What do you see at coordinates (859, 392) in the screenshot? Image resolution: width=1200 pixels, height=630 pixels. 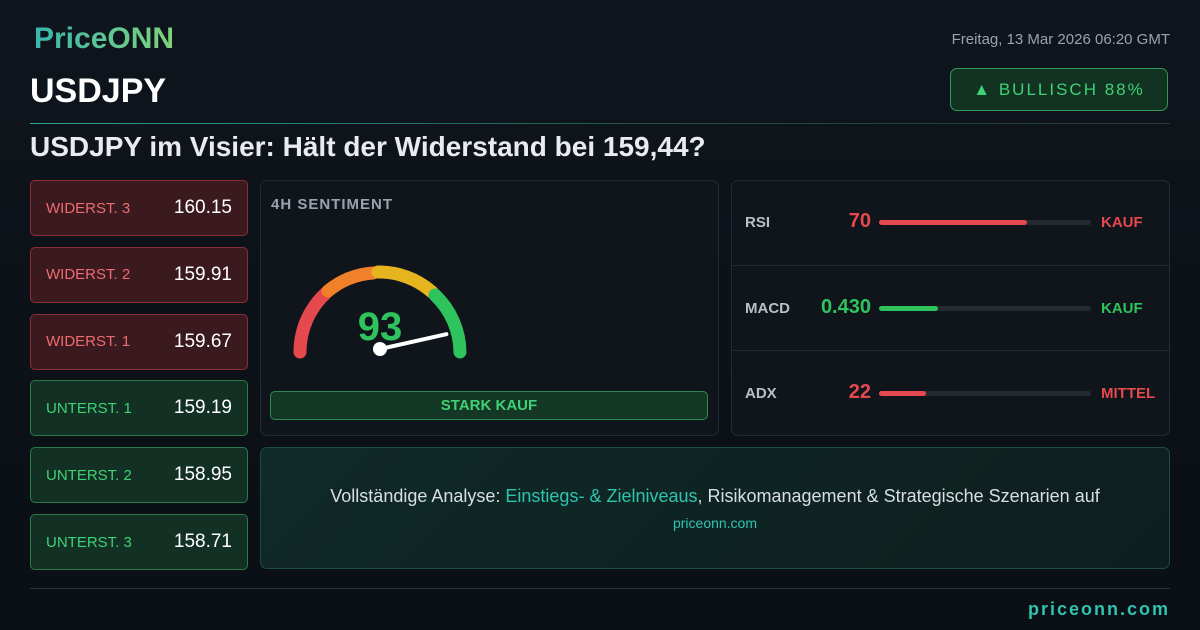 I see `indicator-value: 22` at bounding box center [859, 392].